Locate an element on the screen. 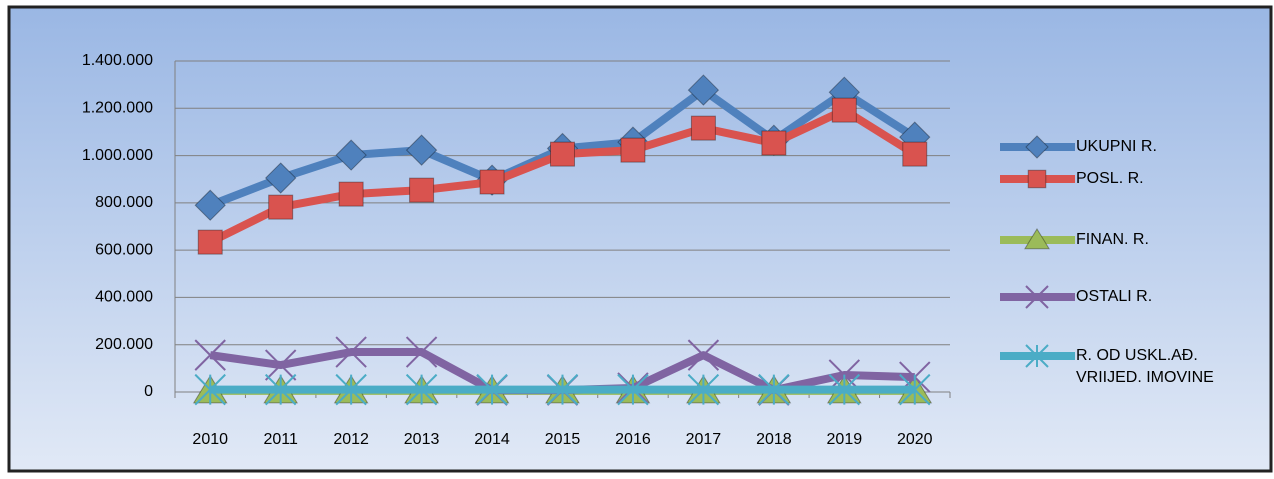 This screenshot has height=479, width=1274. legend-item: R. OD USKL.AĐ. VRIIJED. IMOVINE is located at coordinates (1145, 366).